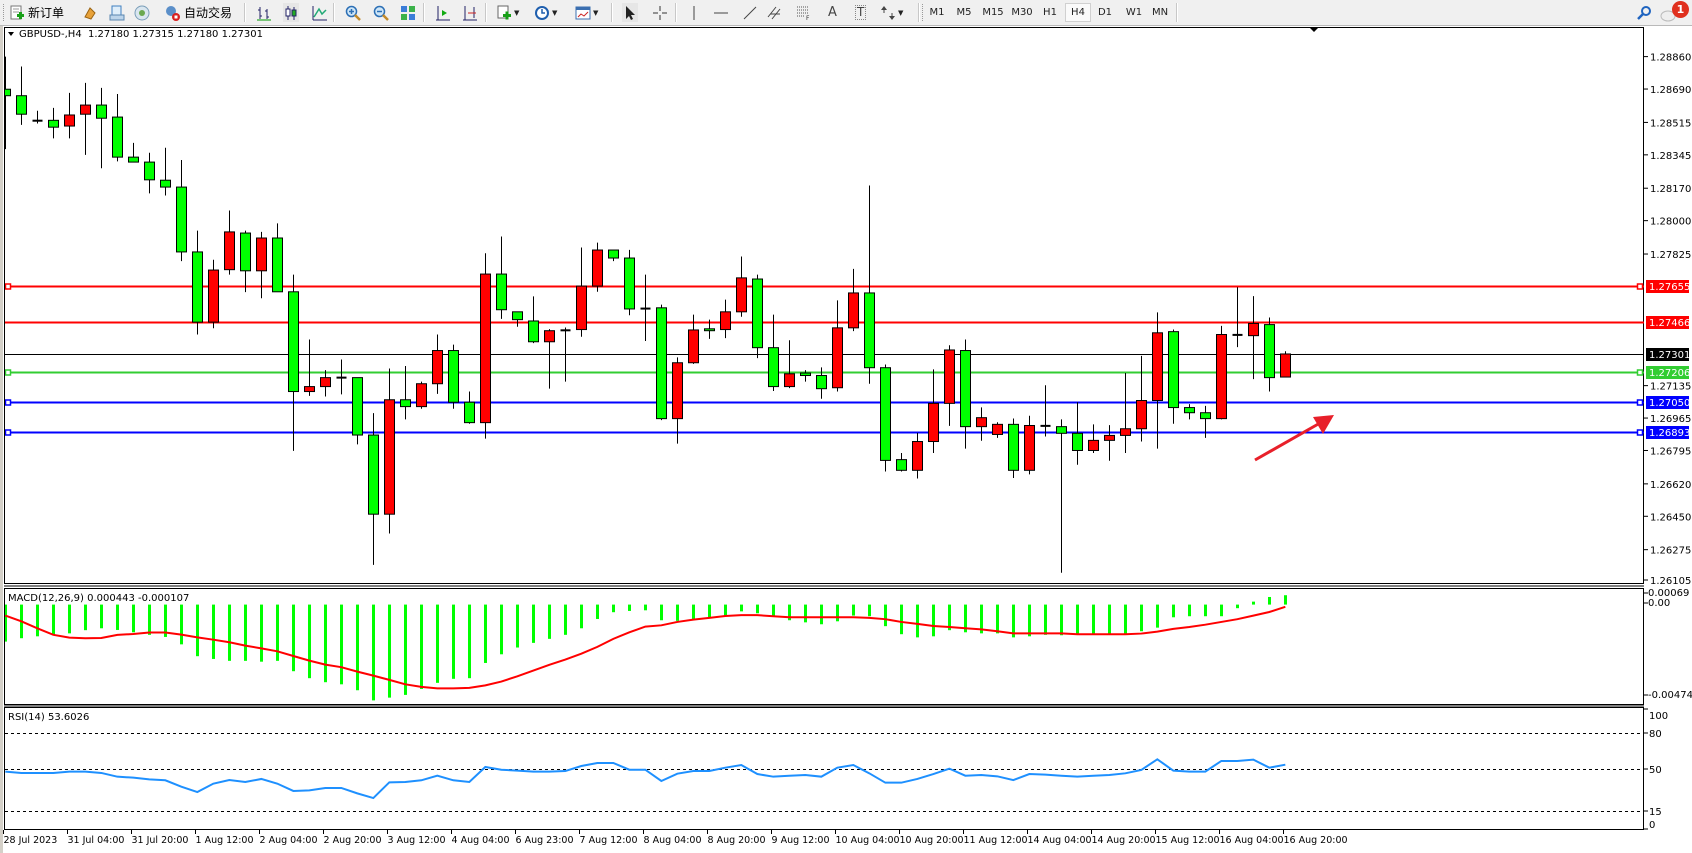 The height and width of the screenshot is (853, 1692). What do you see at coordinates (264, 12) in the screenshot?
I see `bar-chart-button` at bounding box center [264, 12].